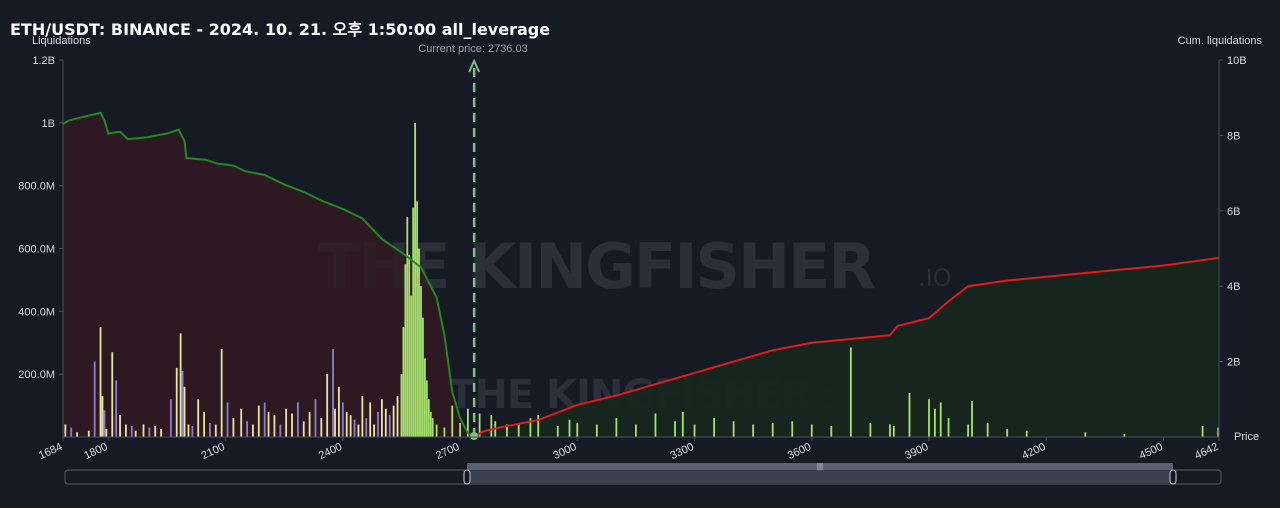 Image resolution: width=1280 pixels, height=508 pixels. Describe the element at coordinates (1233, 287) in the screenshot. I see `y-right-tick-label: 4B` at that location.